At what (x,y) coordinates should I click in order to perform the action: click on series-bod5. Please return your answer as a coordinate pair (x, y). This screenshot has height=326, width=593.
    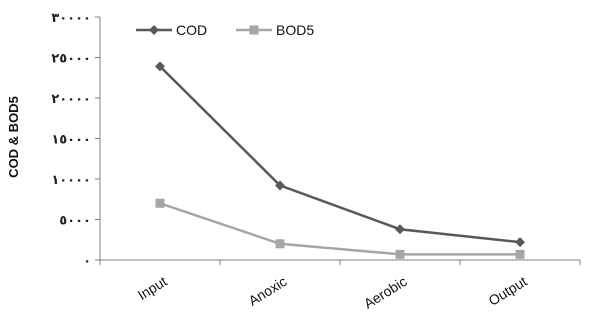
    Looking at the image, I should click on (340, 228).